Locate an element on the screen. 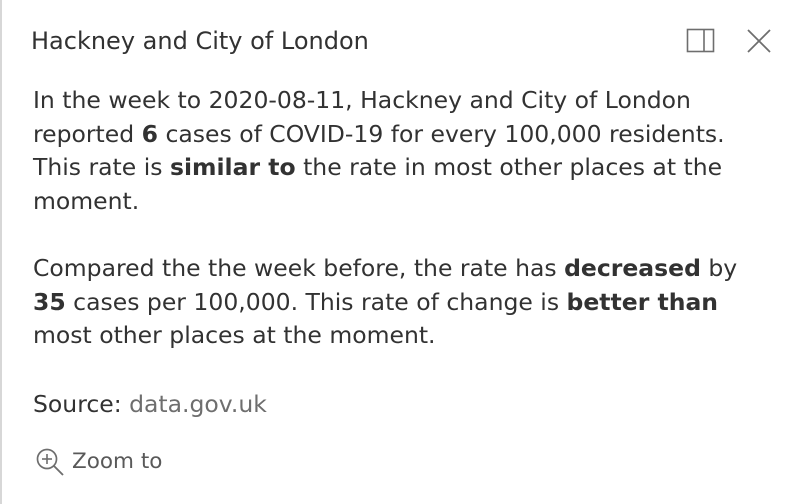 The image size is (800, 504). zoom-to-button: Zoom to is located at coordinates (98, 462).